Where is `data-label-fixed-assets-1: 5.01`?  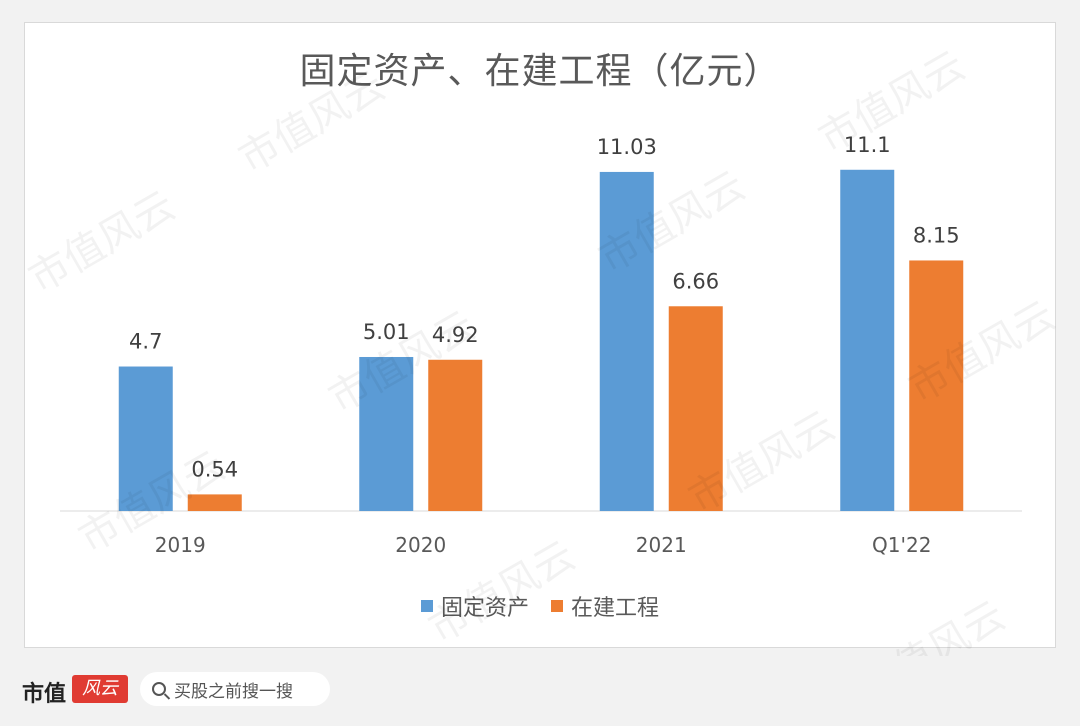
data-label-fixed-assets-1: 5.01 is located at coordinates (386, 332).